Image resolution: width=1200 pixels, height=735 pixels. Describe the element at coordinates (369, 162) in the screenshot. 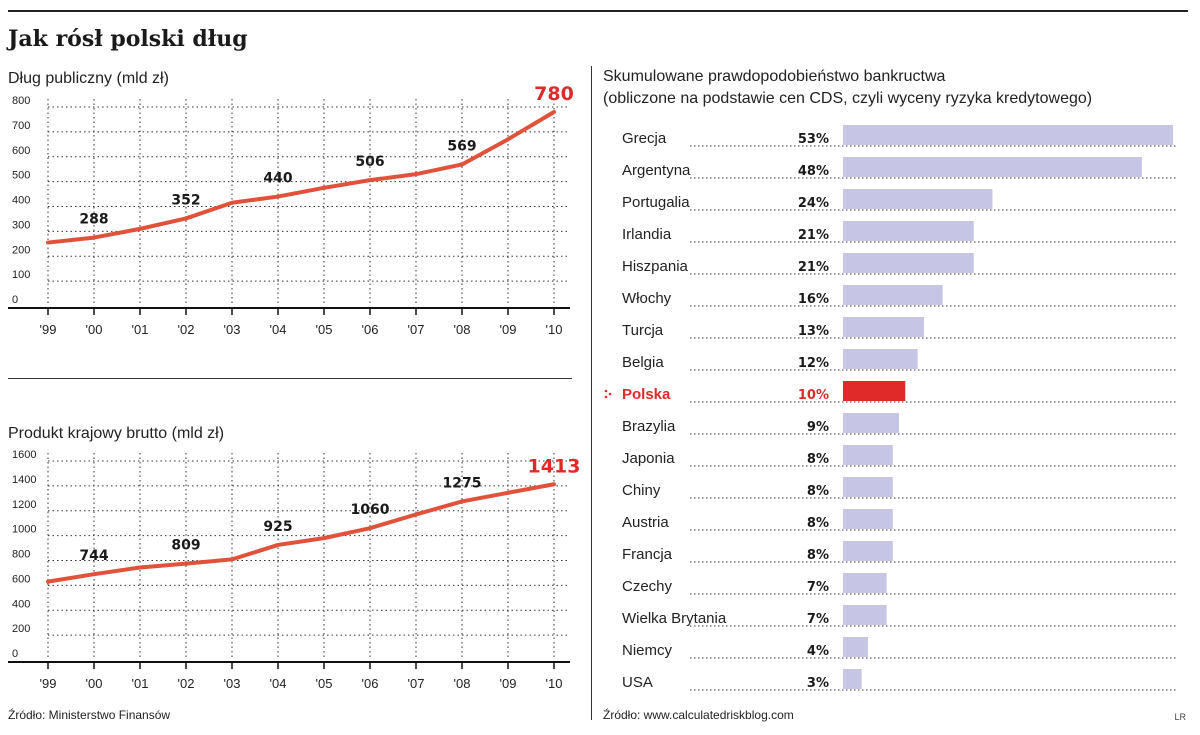

I see `debt-data-label: 506` at that location.